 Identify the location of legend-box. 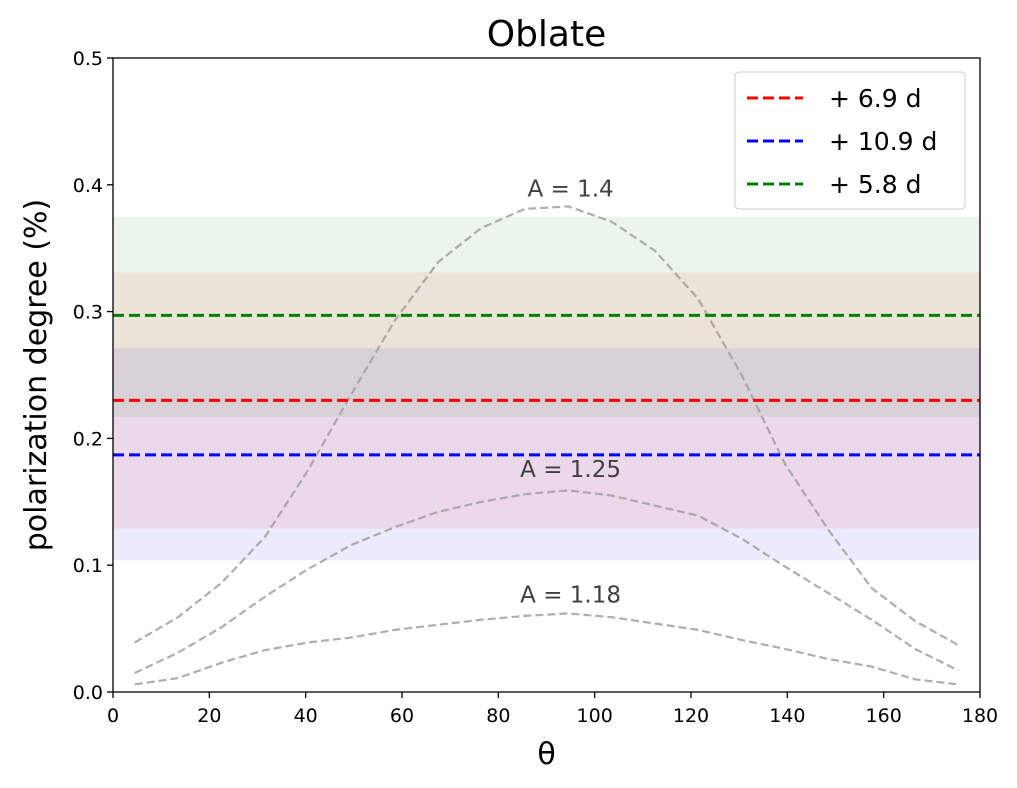
(850, 140).